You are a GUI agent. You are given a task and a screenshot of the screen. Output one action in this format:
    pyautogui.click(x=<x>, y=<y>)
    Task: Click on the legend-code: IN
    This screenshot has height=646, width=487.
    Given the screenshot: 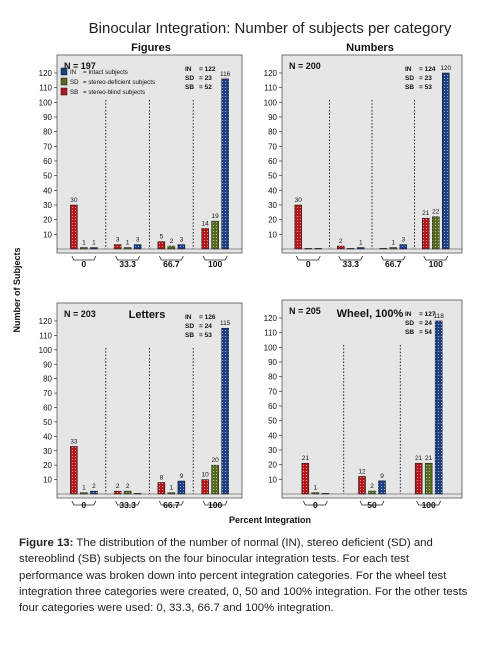 What is the action you would take?
    pyautogui.click(x=73, y=72)
    